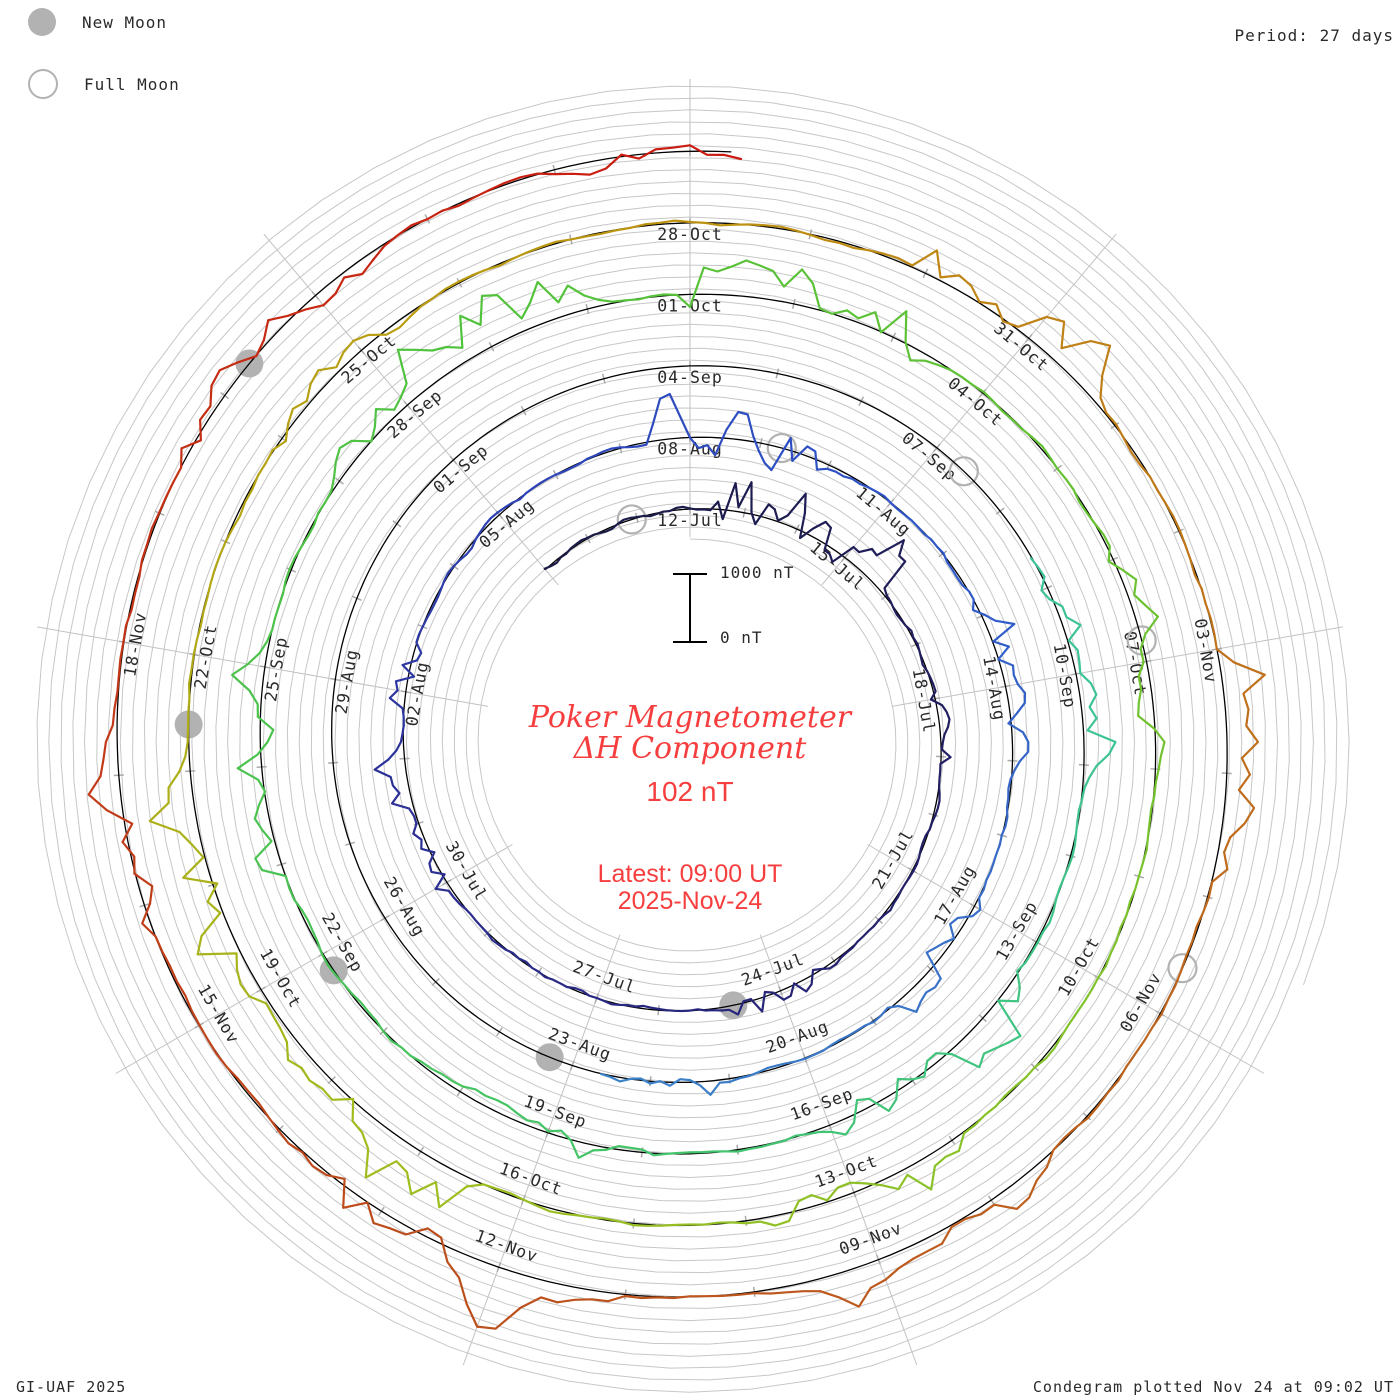  What do you see at coordinates (690, 608) in the screenshot?
I see `scale-bar-icon` at bounding box center [690, 608].